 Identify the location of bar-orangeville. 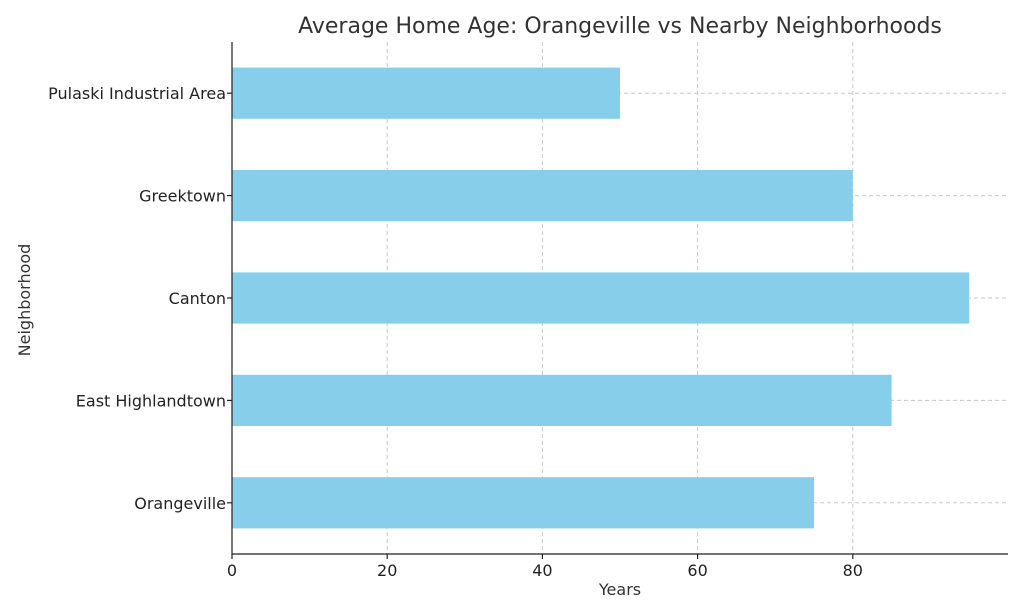
(523, 503).